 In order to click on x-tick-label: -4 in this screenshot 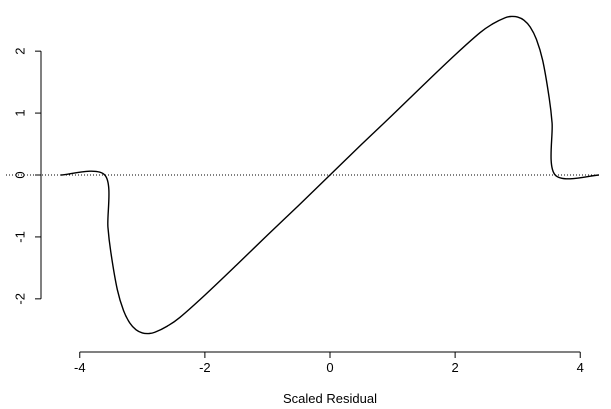, I will do `click(80, 367)`.